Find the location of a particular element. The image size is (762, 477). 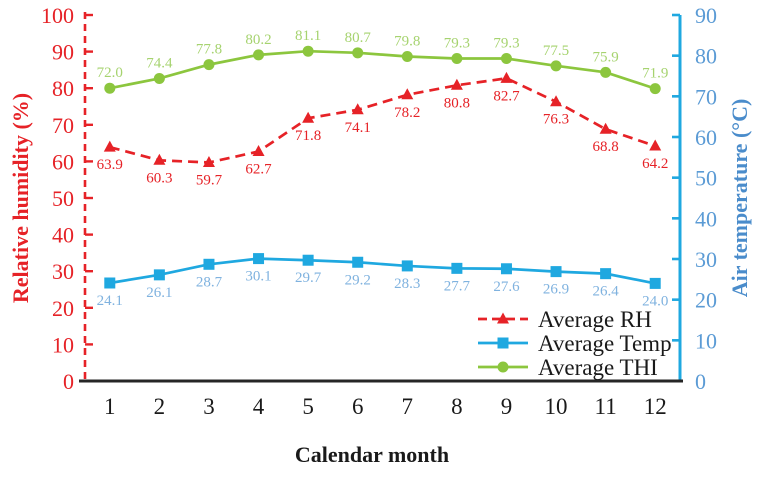

data-point-label: 60.3 is located at coordinates (159, 178).